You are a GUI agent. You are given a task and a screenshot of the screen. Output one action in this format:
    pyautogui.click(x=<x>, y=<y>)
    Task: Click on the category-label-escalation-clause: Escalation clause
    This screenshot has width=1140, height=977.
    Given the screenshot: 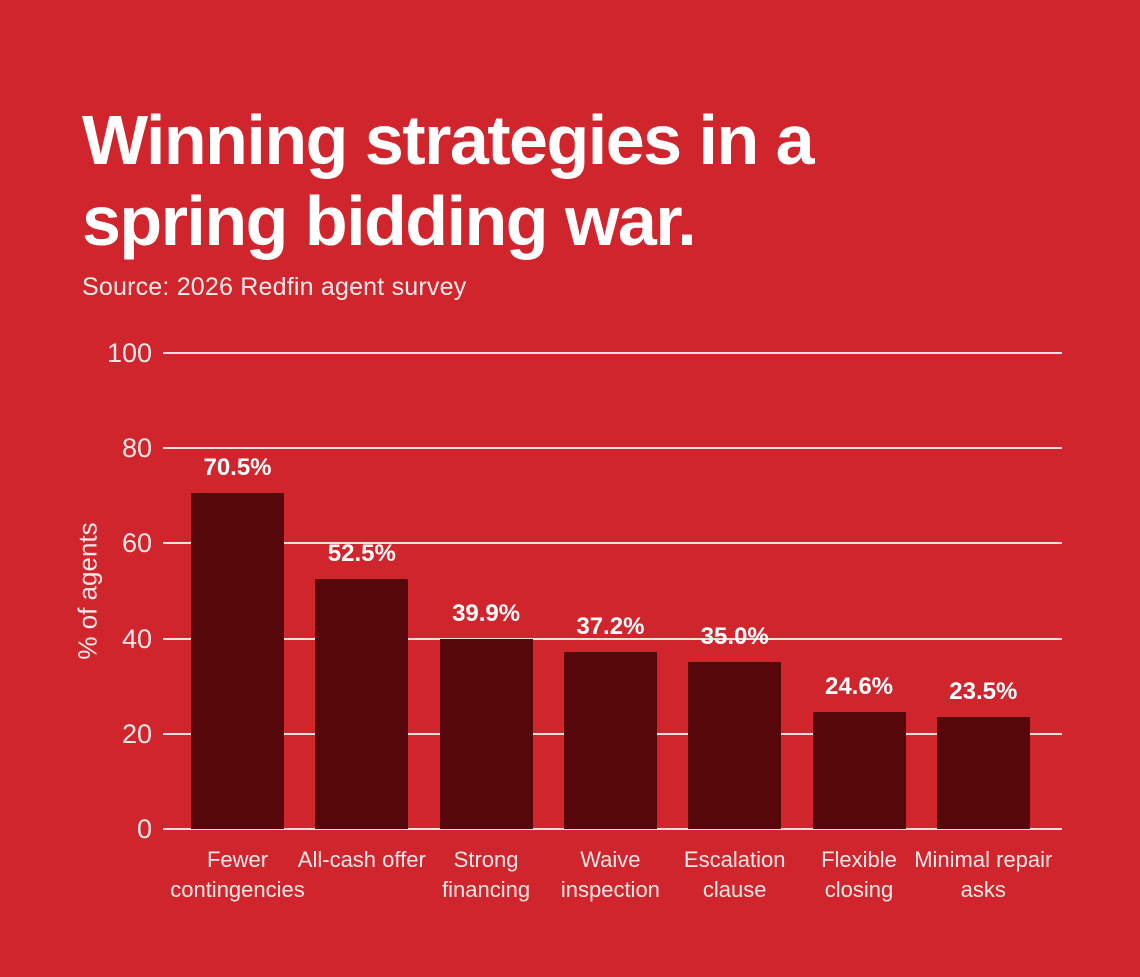 What is the action you would take?
    pyautogui.click(x=734, y=874)
    